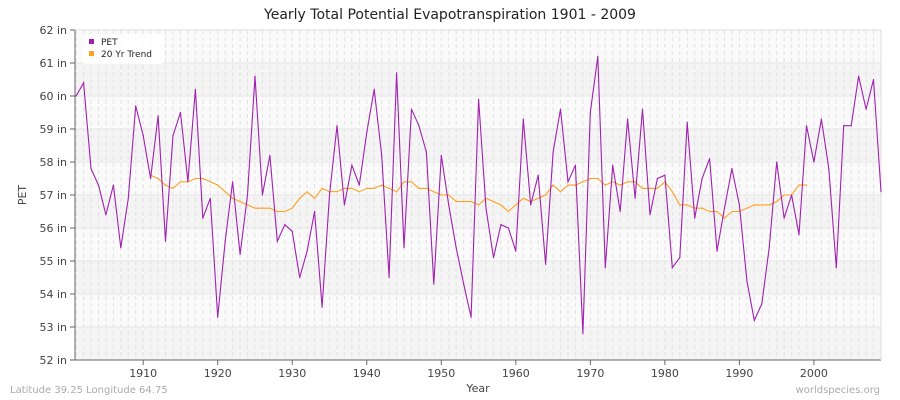 Image resolution: width=900 pixels, height=400 pixels. I want to click on footer-source: worldspecies.org, so click(837, 390).